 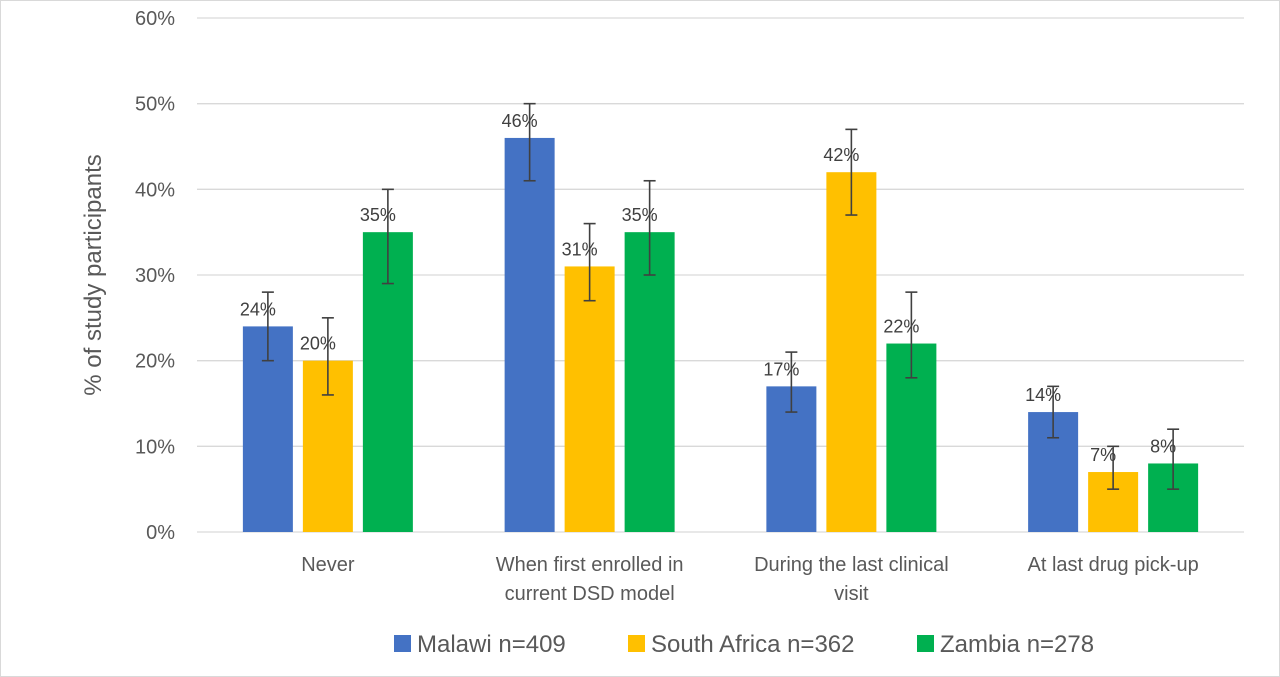 What do you see at coordinates (851, 594) in the screenshot?
I see `x-category-label: visit` at bounding box center [851, 594].